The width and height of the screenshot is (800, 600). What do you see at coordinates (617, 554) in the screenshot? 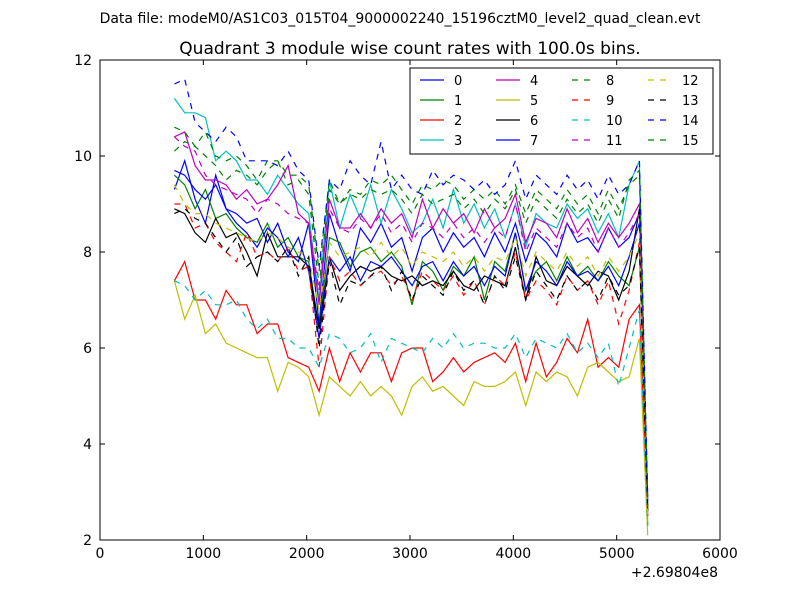
I see `x-tick-label: 5000` at bounding box center [617, 554].